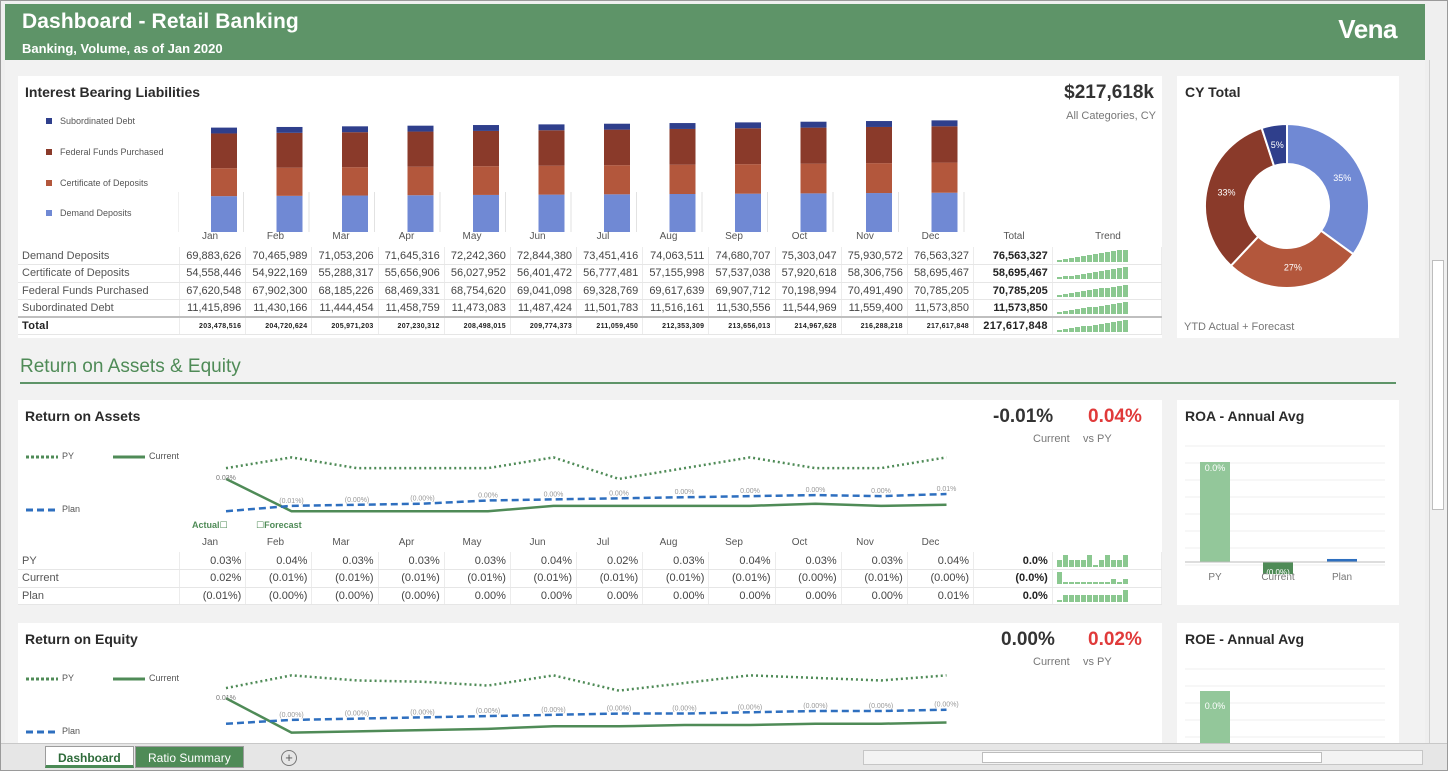 The width and height of the screenshot is (1448, 771). Describe the element at coordinates (930, 542) in the screenshot. I see `month-label: Dec` at that location.